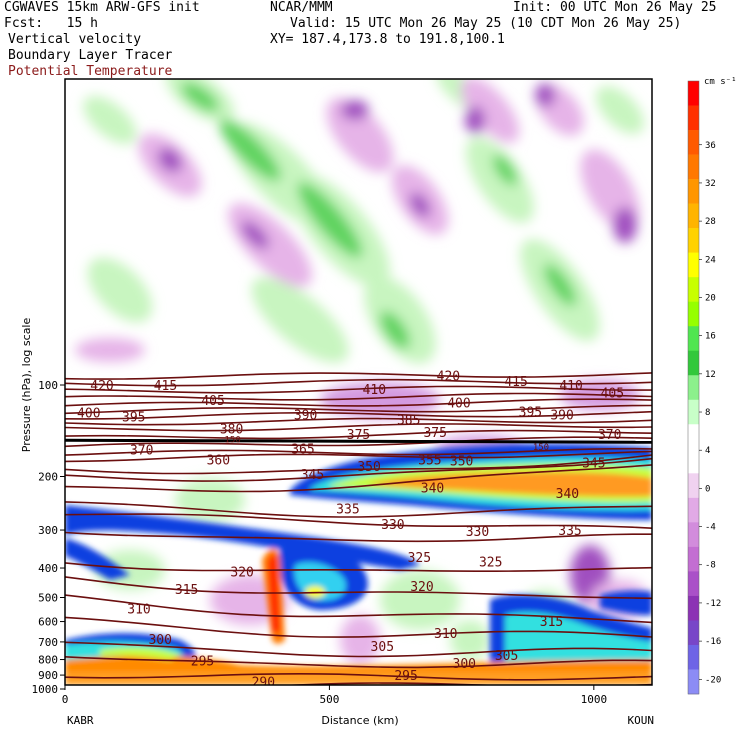  I want to click on tracer-right-edge, so click(626, 603).